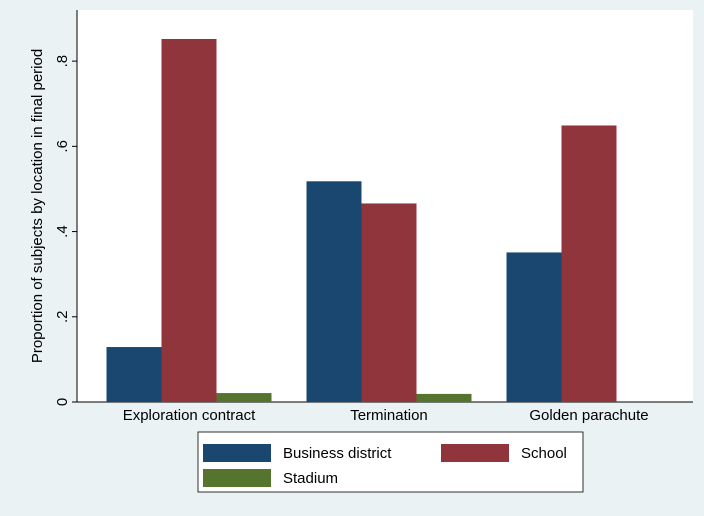 The width and height of the screenshot is (704, 516). I want to click on y-tick-label: .6, so click(62, 146).